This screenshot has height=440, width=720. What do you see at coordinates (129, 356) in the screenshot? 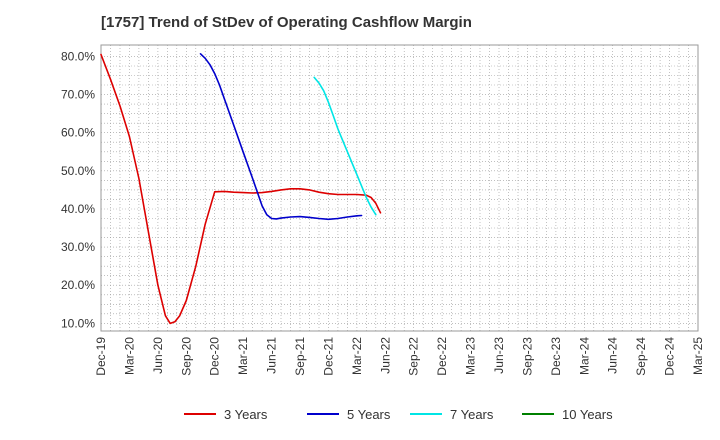
I see `x-tick-label: Mar-20` at bounding box center [129, 356].